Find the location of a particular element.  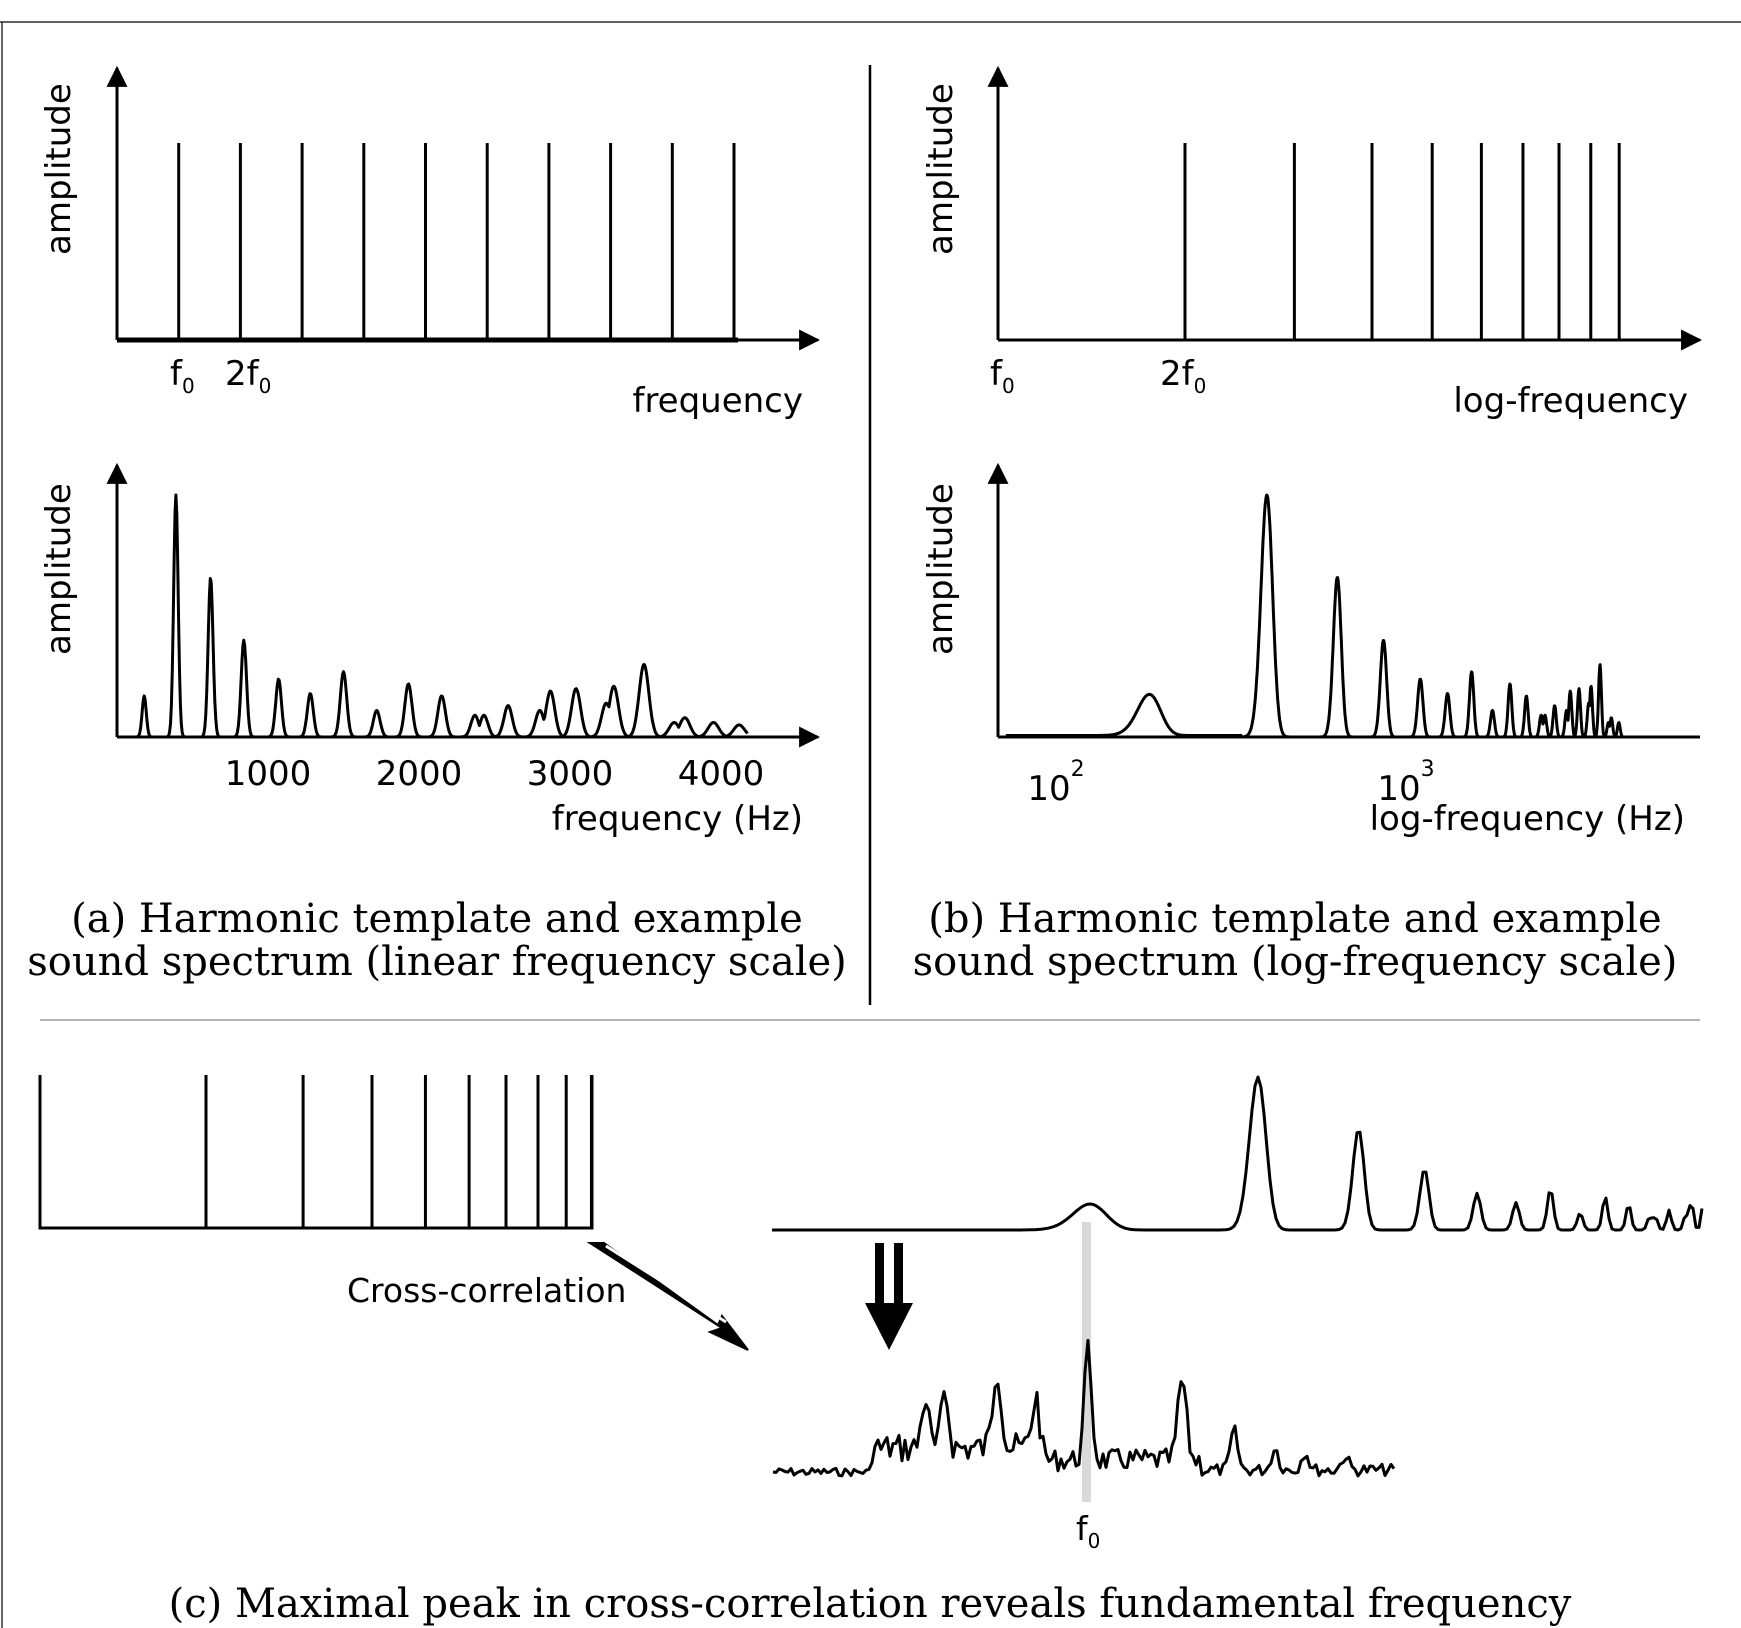

x-tick-label: 10³ is located at coordinates (1405, 783).